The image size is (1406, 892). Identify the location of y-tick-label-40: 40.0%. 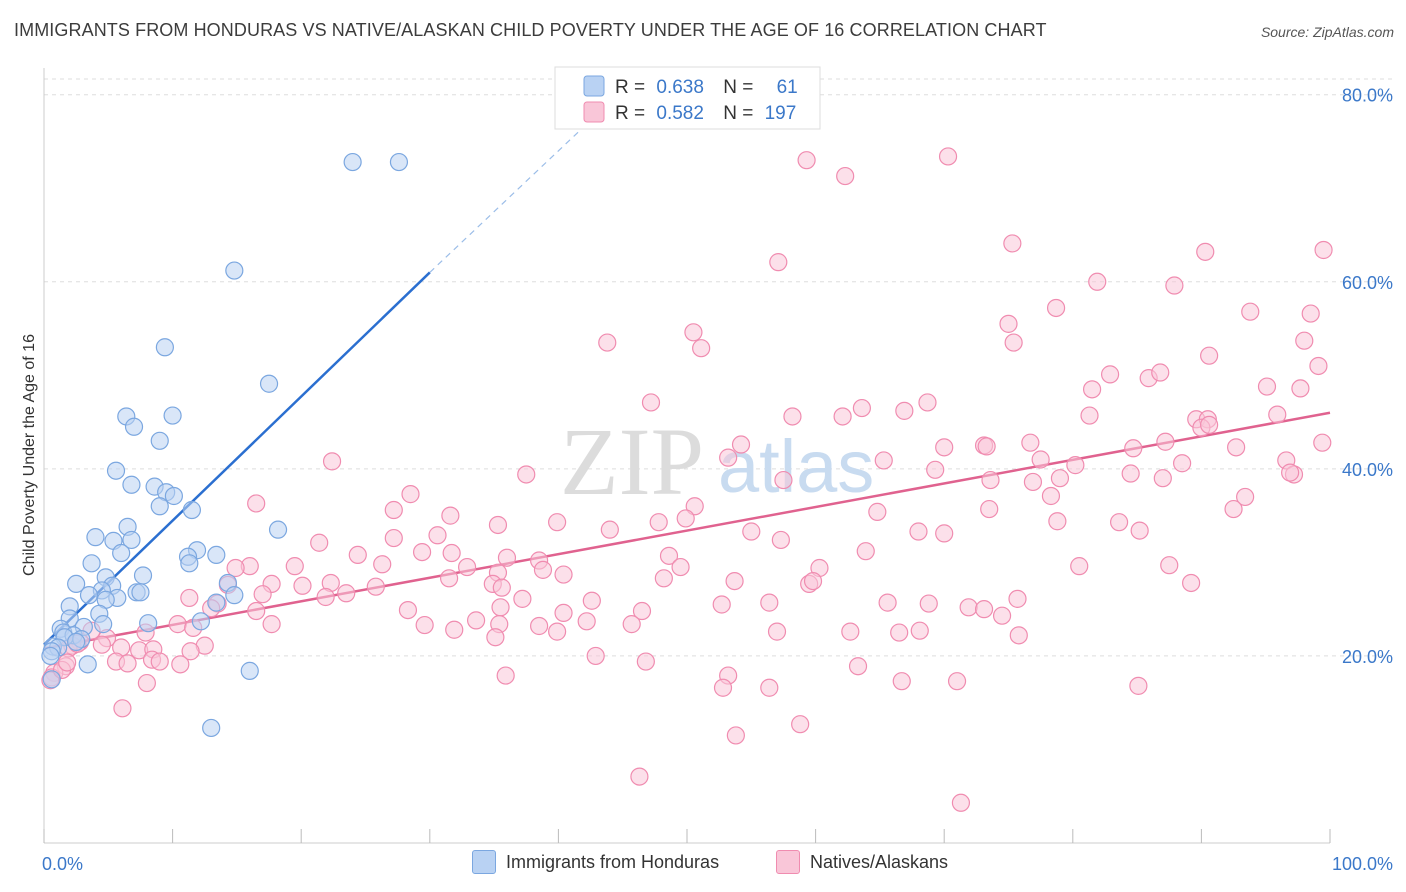
(1367, 470).